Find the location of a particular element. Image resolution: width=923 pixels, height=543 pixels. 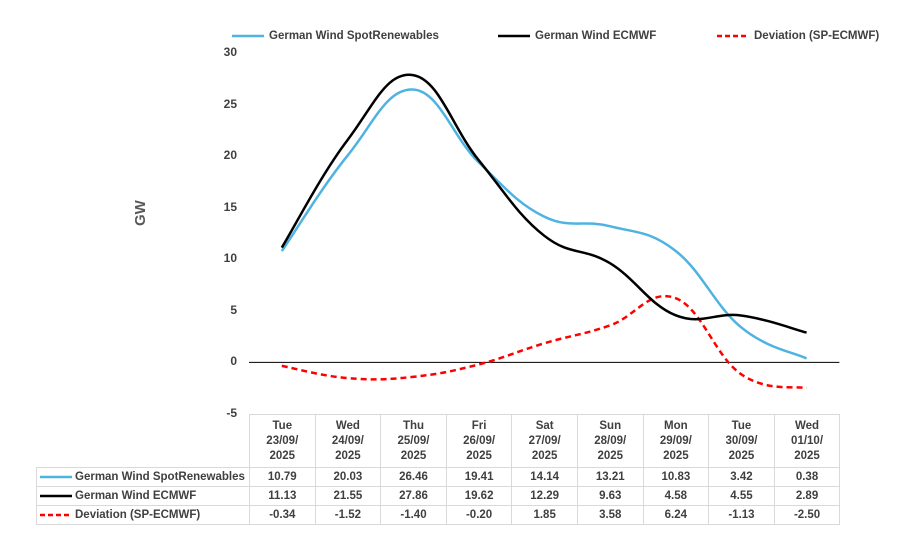

data-label: 4.55 is located at coordinates (741, 496).